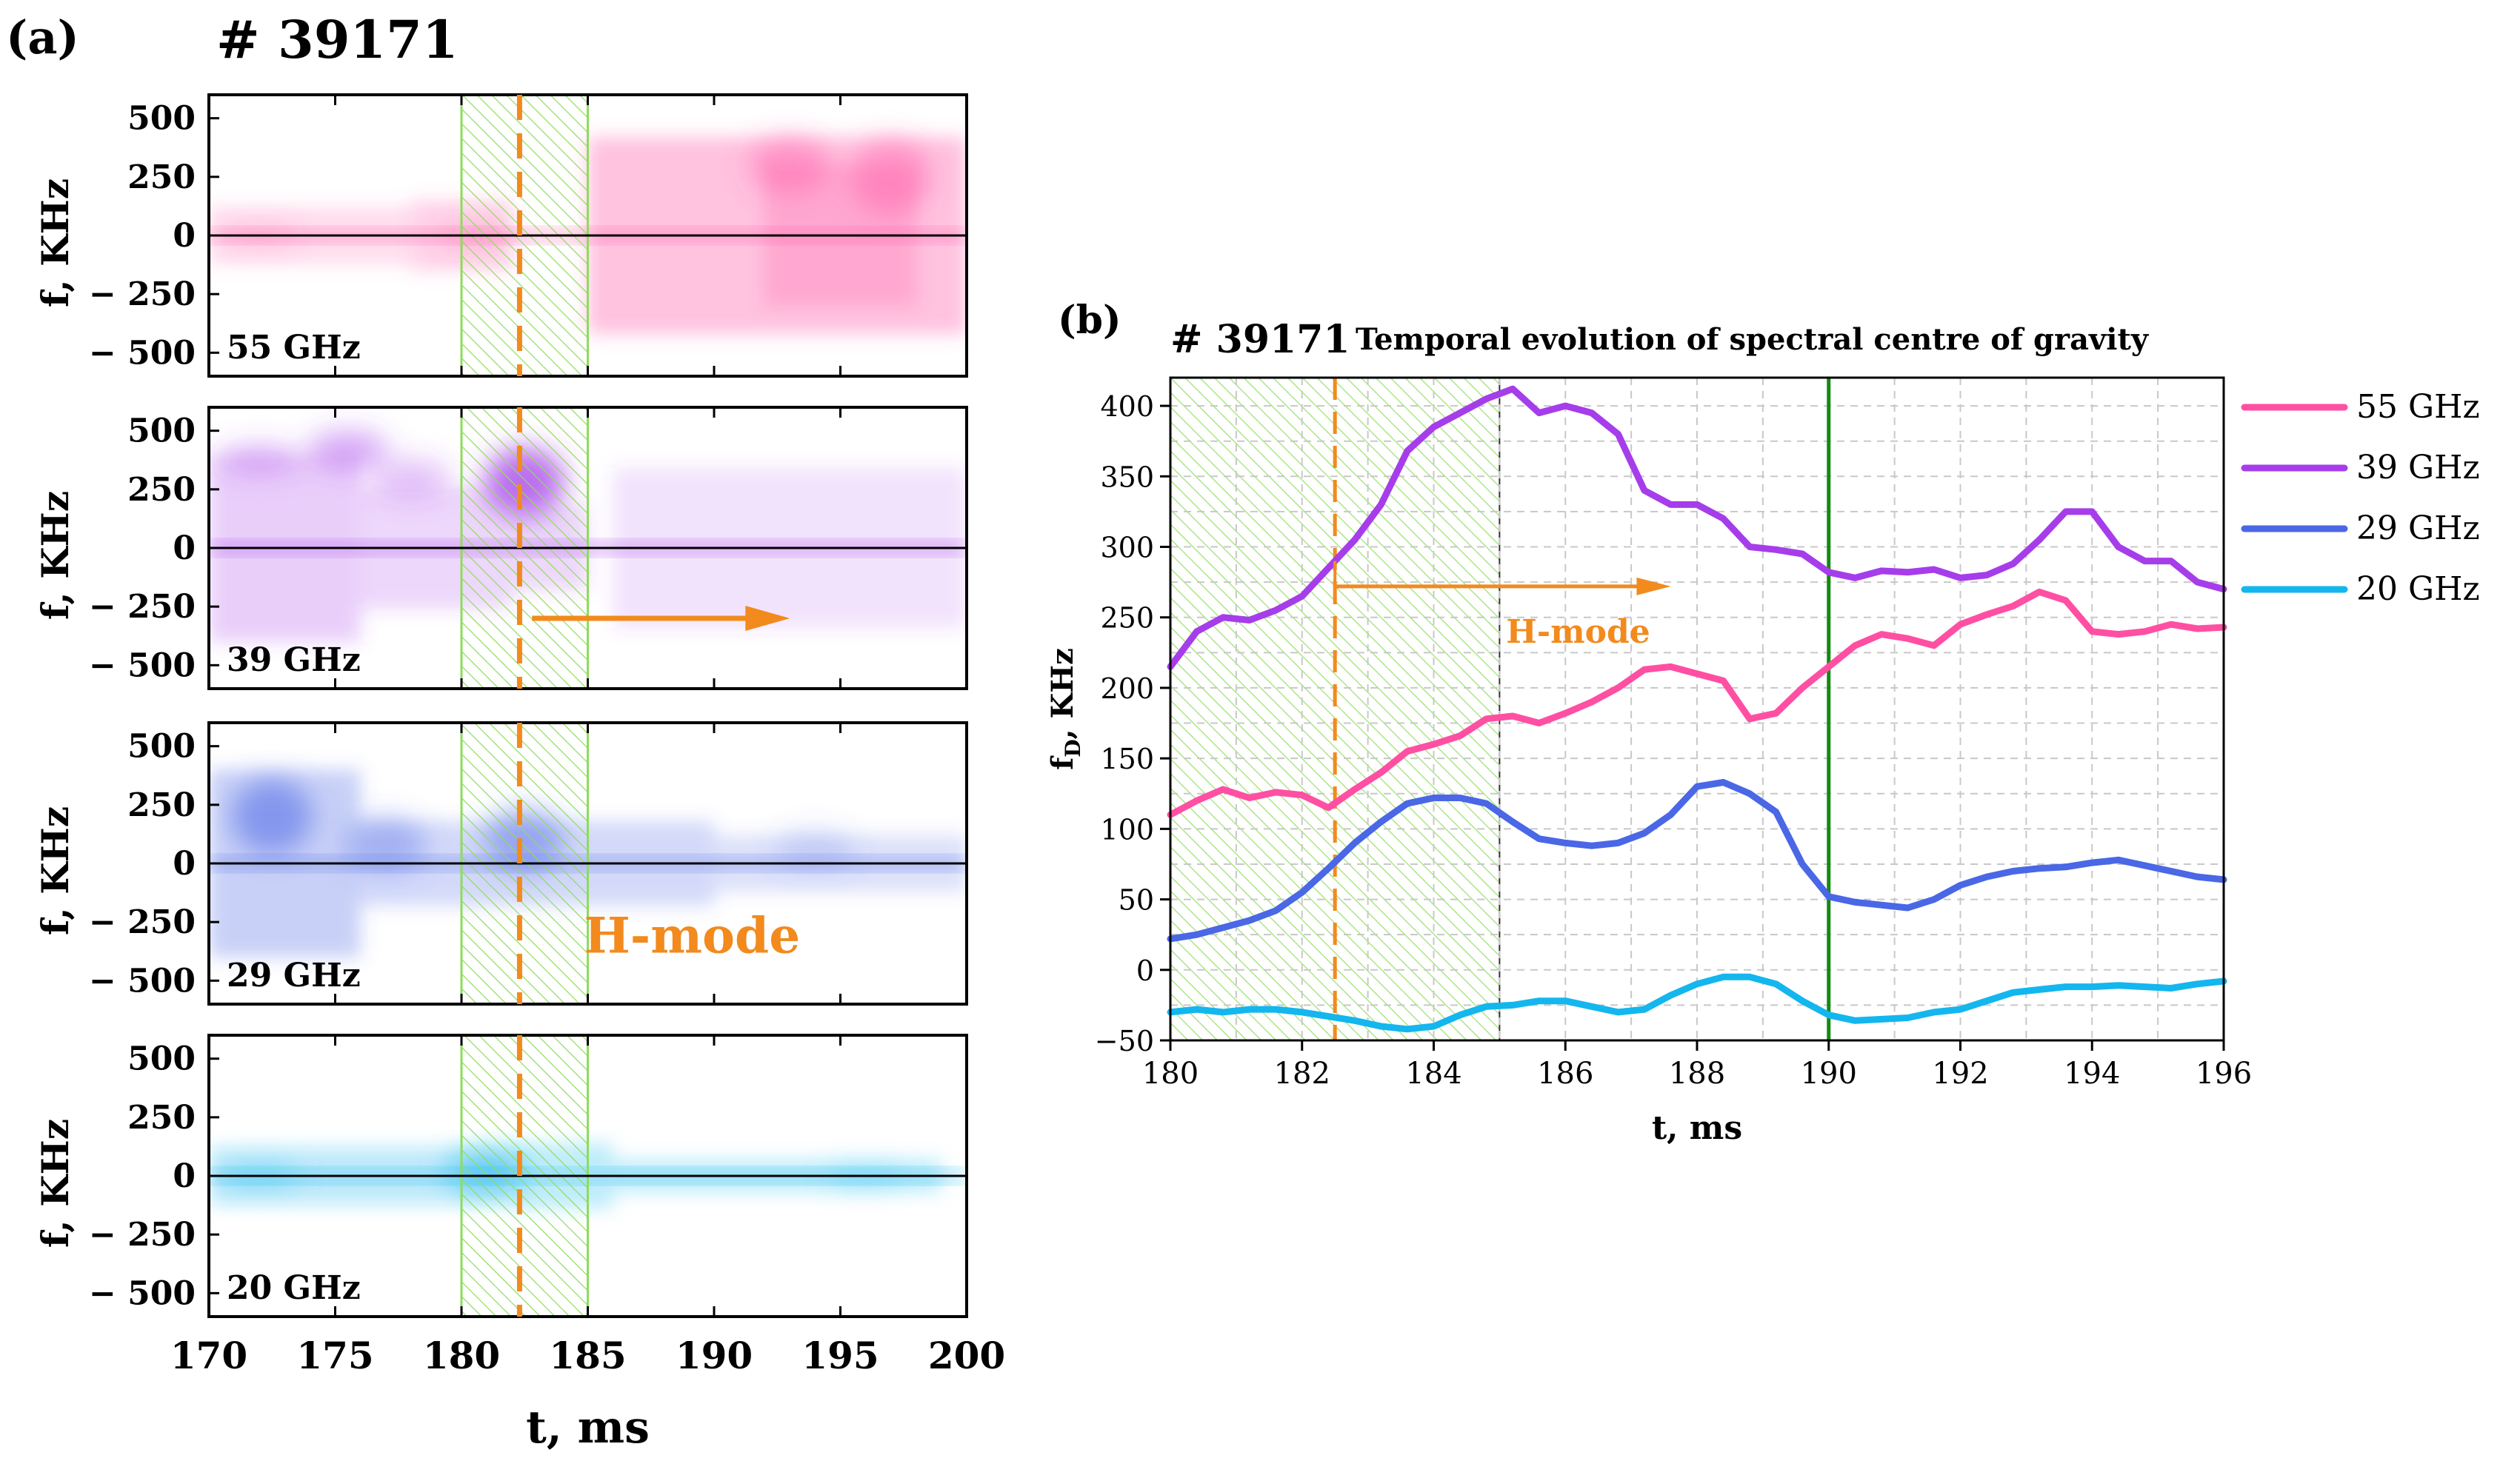 Image resolution: width=2520 pixels, height=1461 pixels. I want to click on y-axis-label-main: f, so click(1062, 762).